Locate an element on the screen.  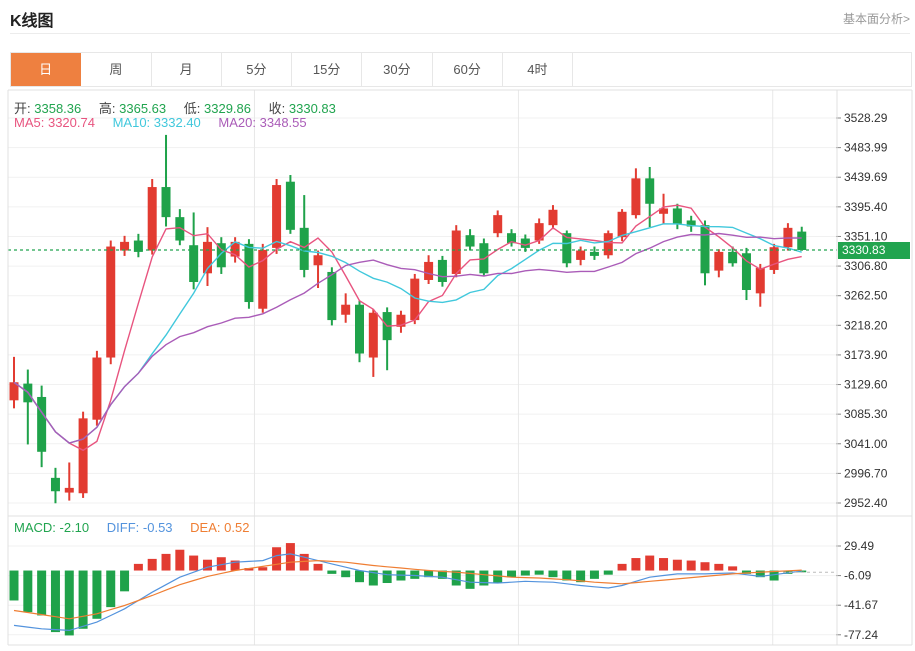
ma-readout: MA5: 3320.74 MA10: 3332.40 MA20: 3348.55 is located at coordinates (167, 122).